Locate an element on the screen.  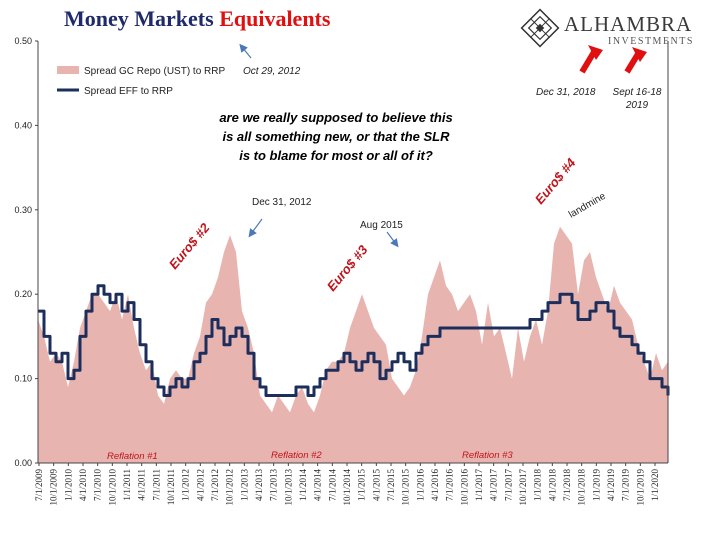
x-tick-label: 1/1/2012 is located at coordinates (186, 485).